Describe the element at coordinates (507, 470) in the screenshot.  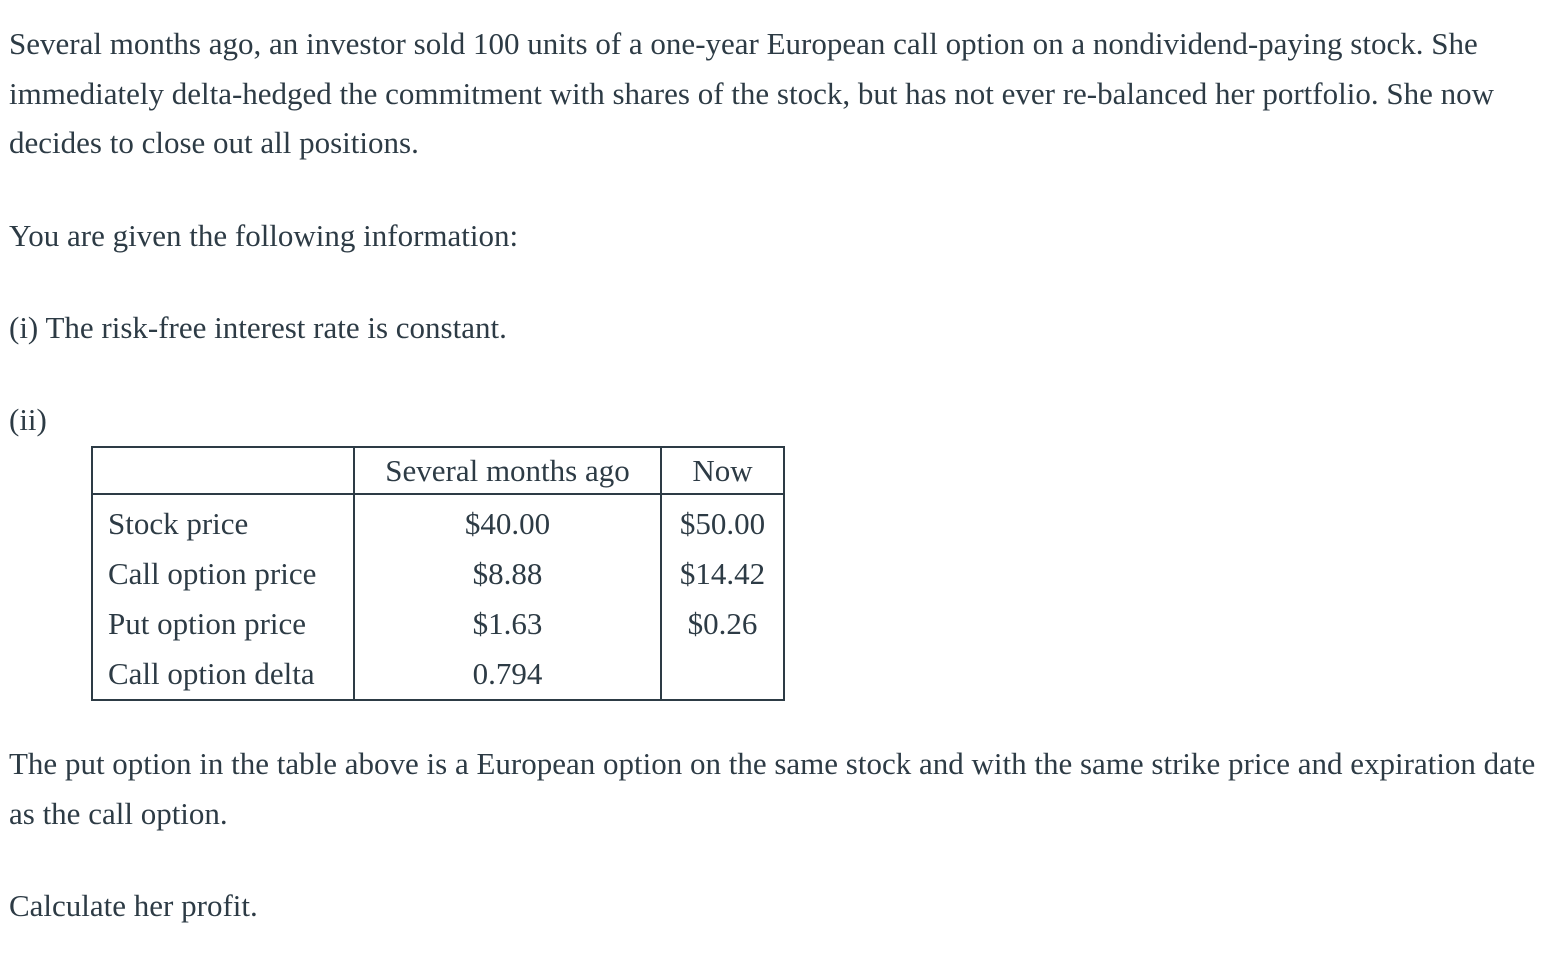
I see `header-several-months-ago: Several months ago` at that location.